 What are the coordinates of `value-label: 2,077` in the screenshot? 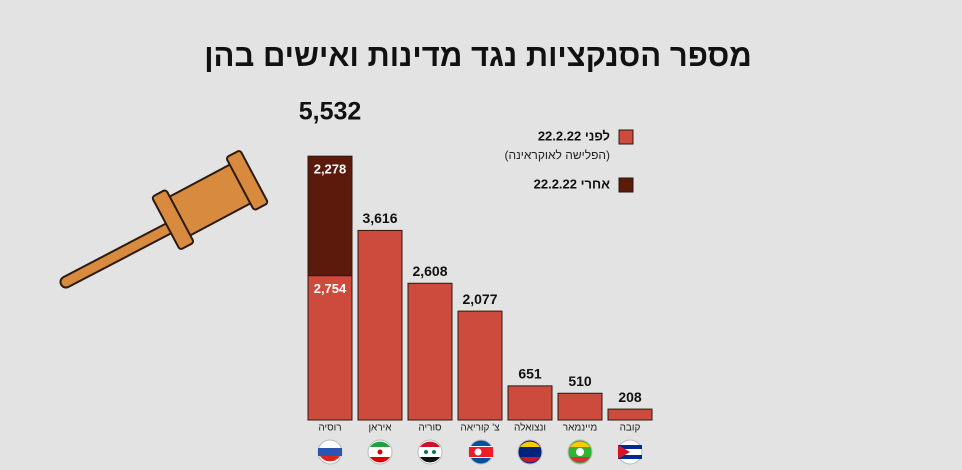 It's located at (479, 299).